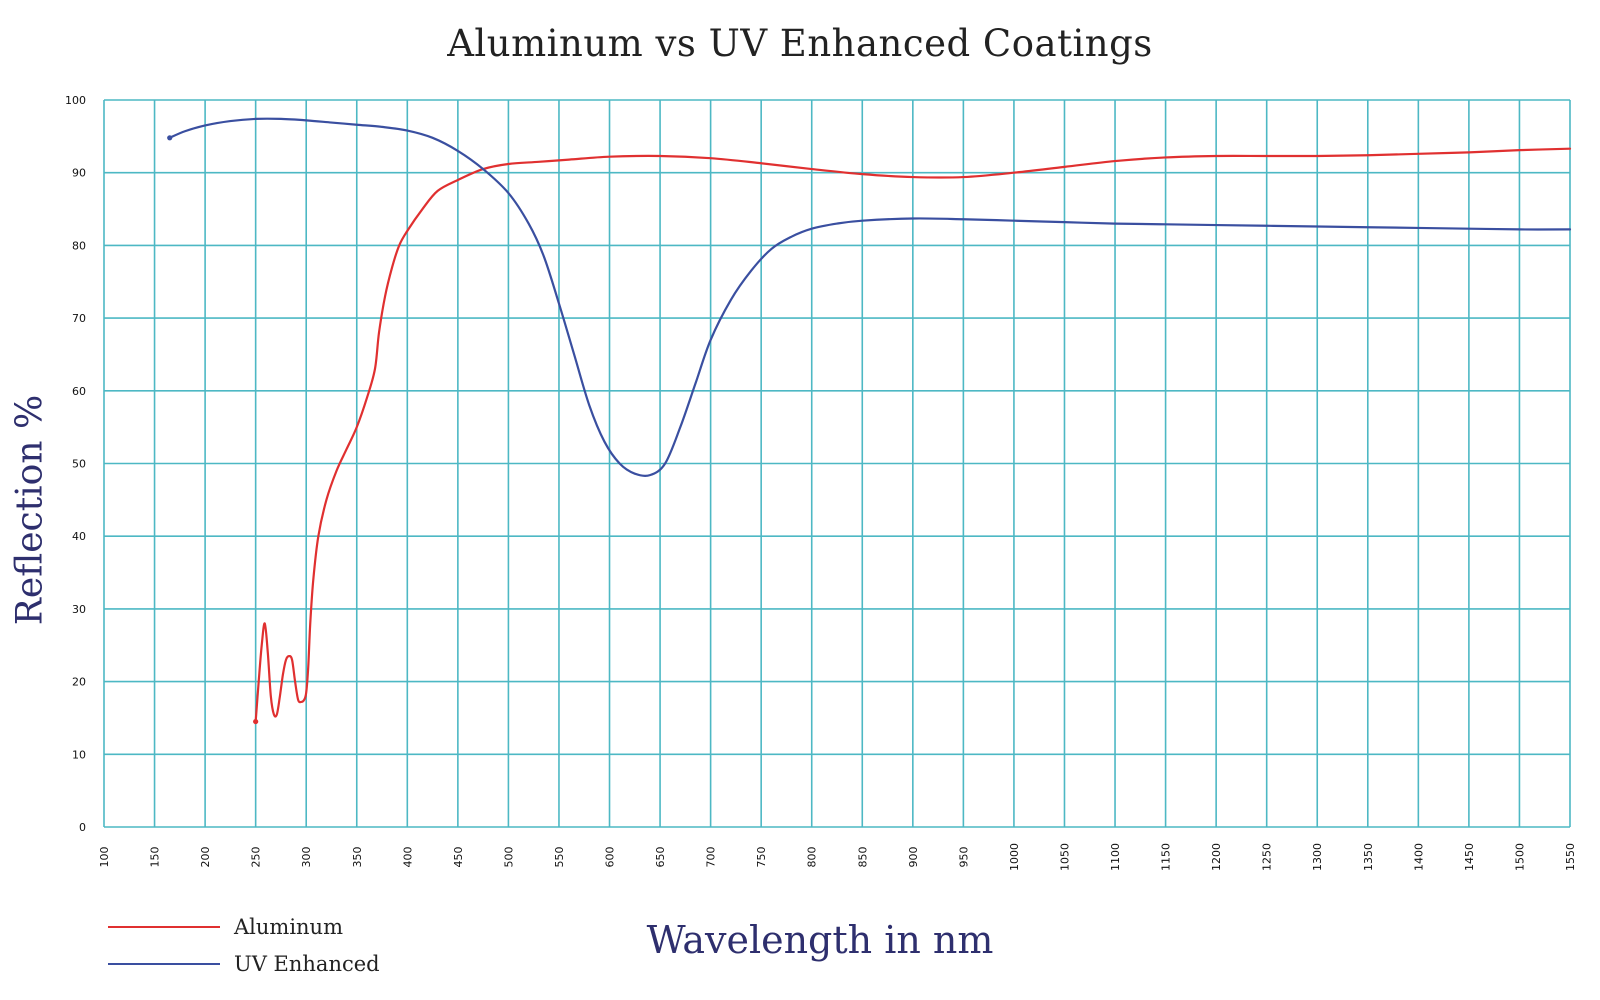  What do you see at coordinates (812, 857) in the screenshot?
I see `x-tick-label: 800` at bounding box center [812, 857].